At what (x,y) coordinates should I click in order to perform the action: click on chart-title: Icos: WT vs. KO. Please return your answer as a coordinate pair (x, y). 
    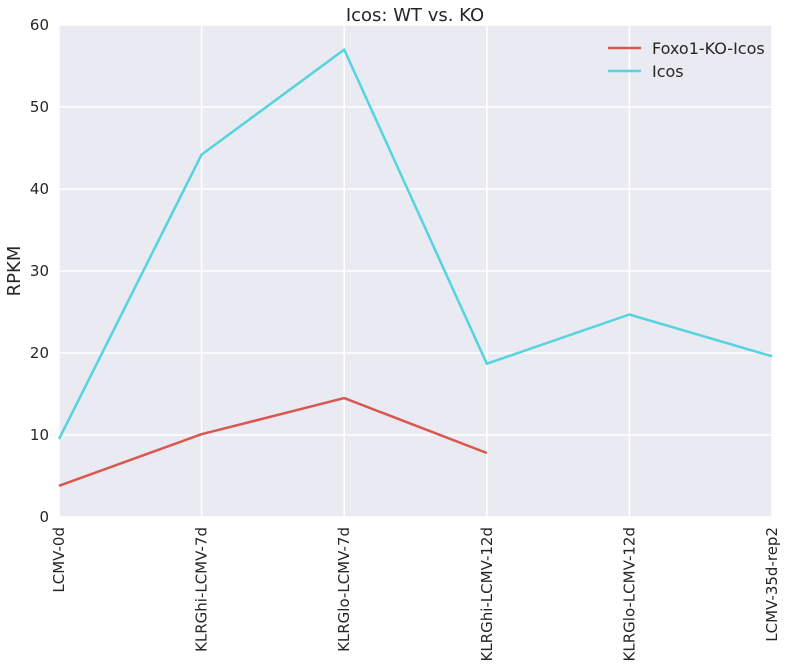
    Looking at the image, I should click on (415, 15).